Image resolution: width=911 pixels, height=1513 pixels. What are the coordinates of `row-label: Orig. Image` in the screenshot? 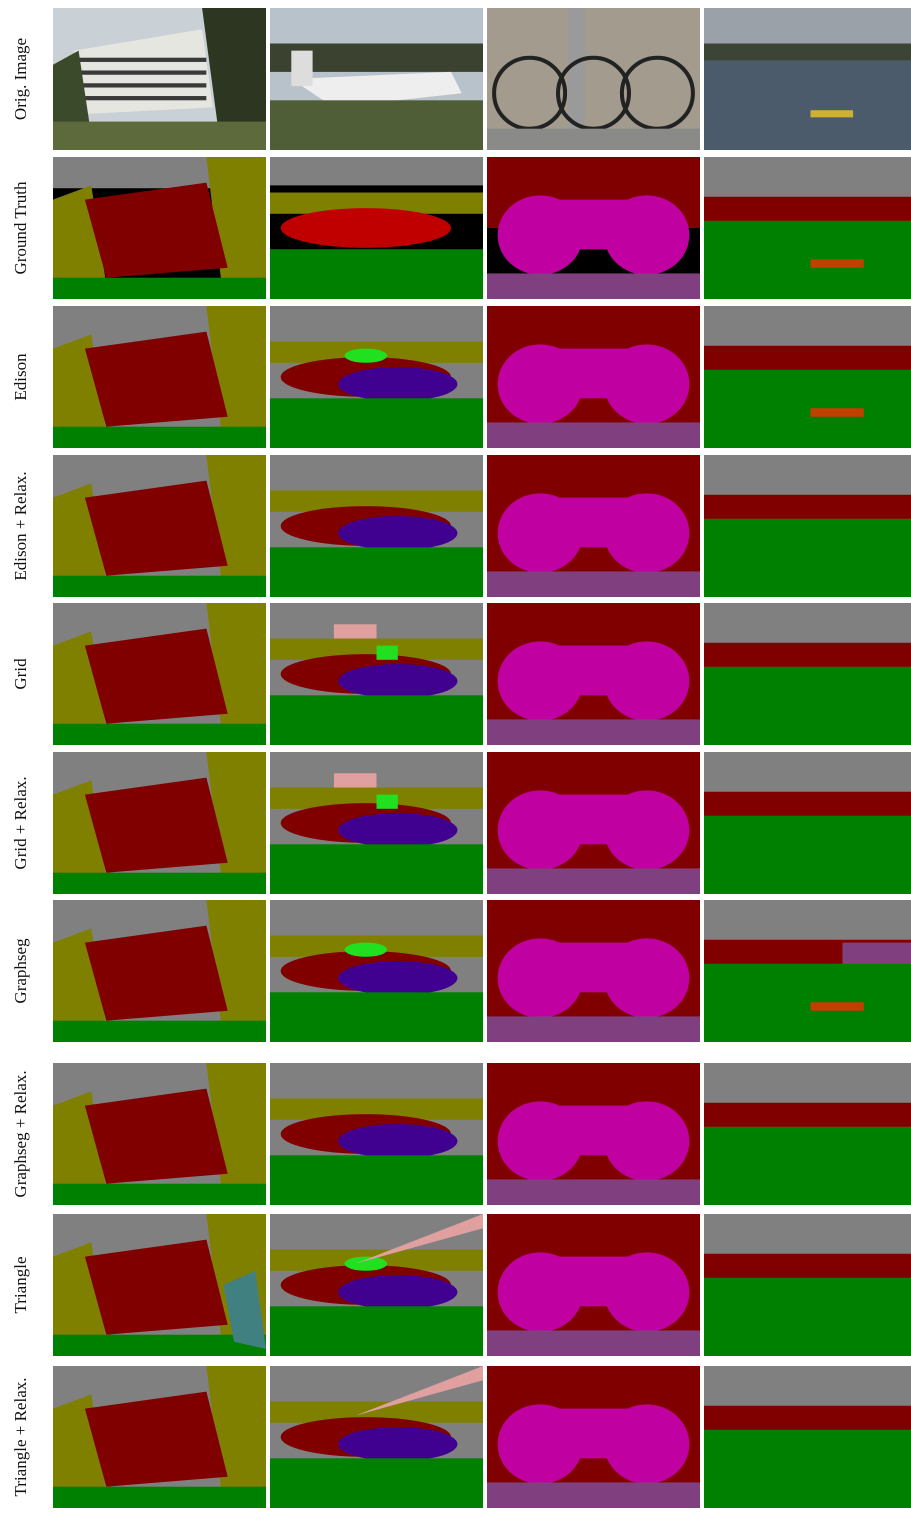 It's located at (20, 79).